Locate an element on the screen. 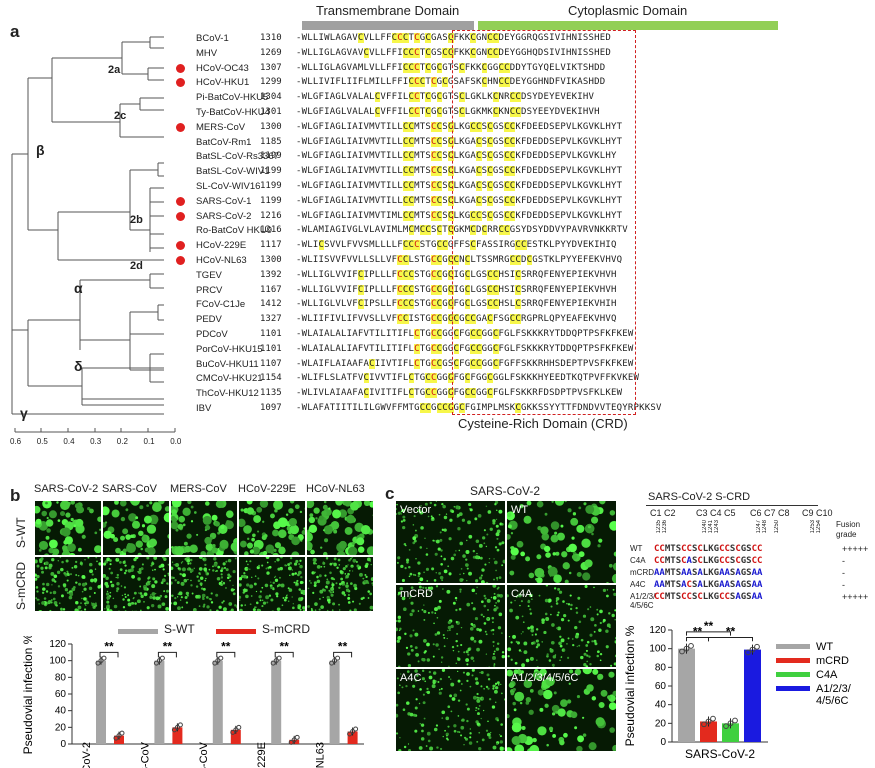 The width and height of the screenshot is (875, 768). scale-tick-label: 0.4 is located at coordinates (69, 441).